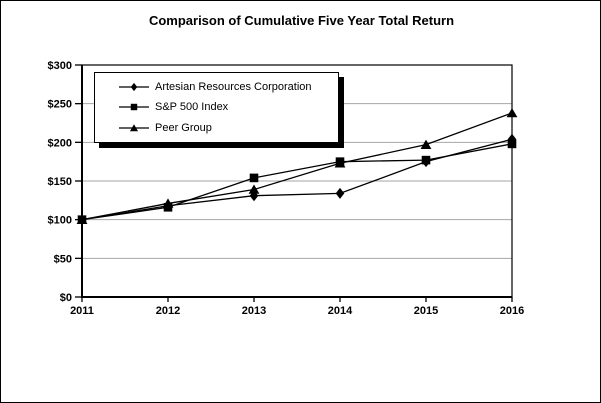 Image resolution: width=601 pixels, height=403 pixels. What do you see at coordinates (297, 182) in the screenshot?
I see `series-line-square` at bounding box center [297, 182].